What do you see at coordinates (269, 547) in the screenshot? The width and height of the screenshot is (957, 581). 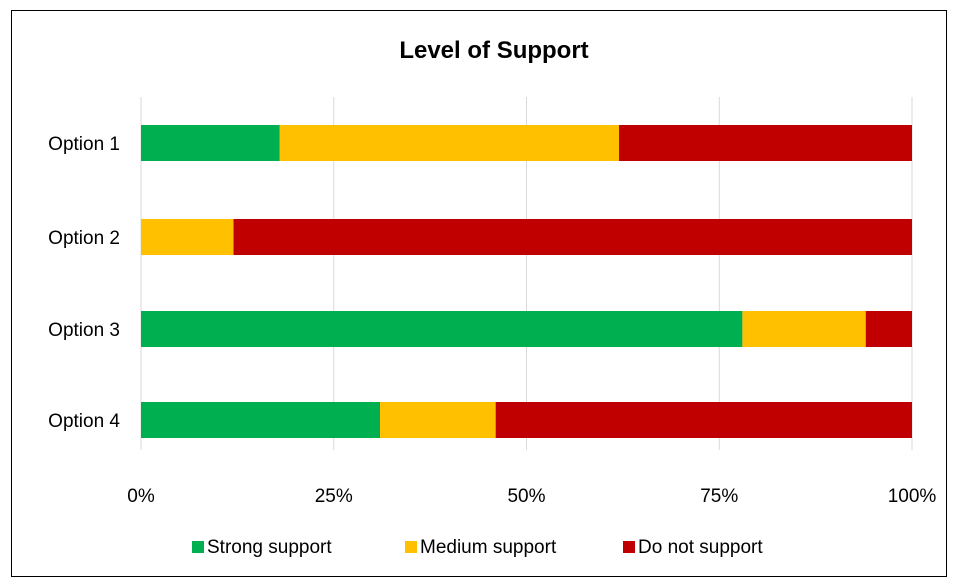 I see `legend-label: Strong support` at bounding box center [269, 547].